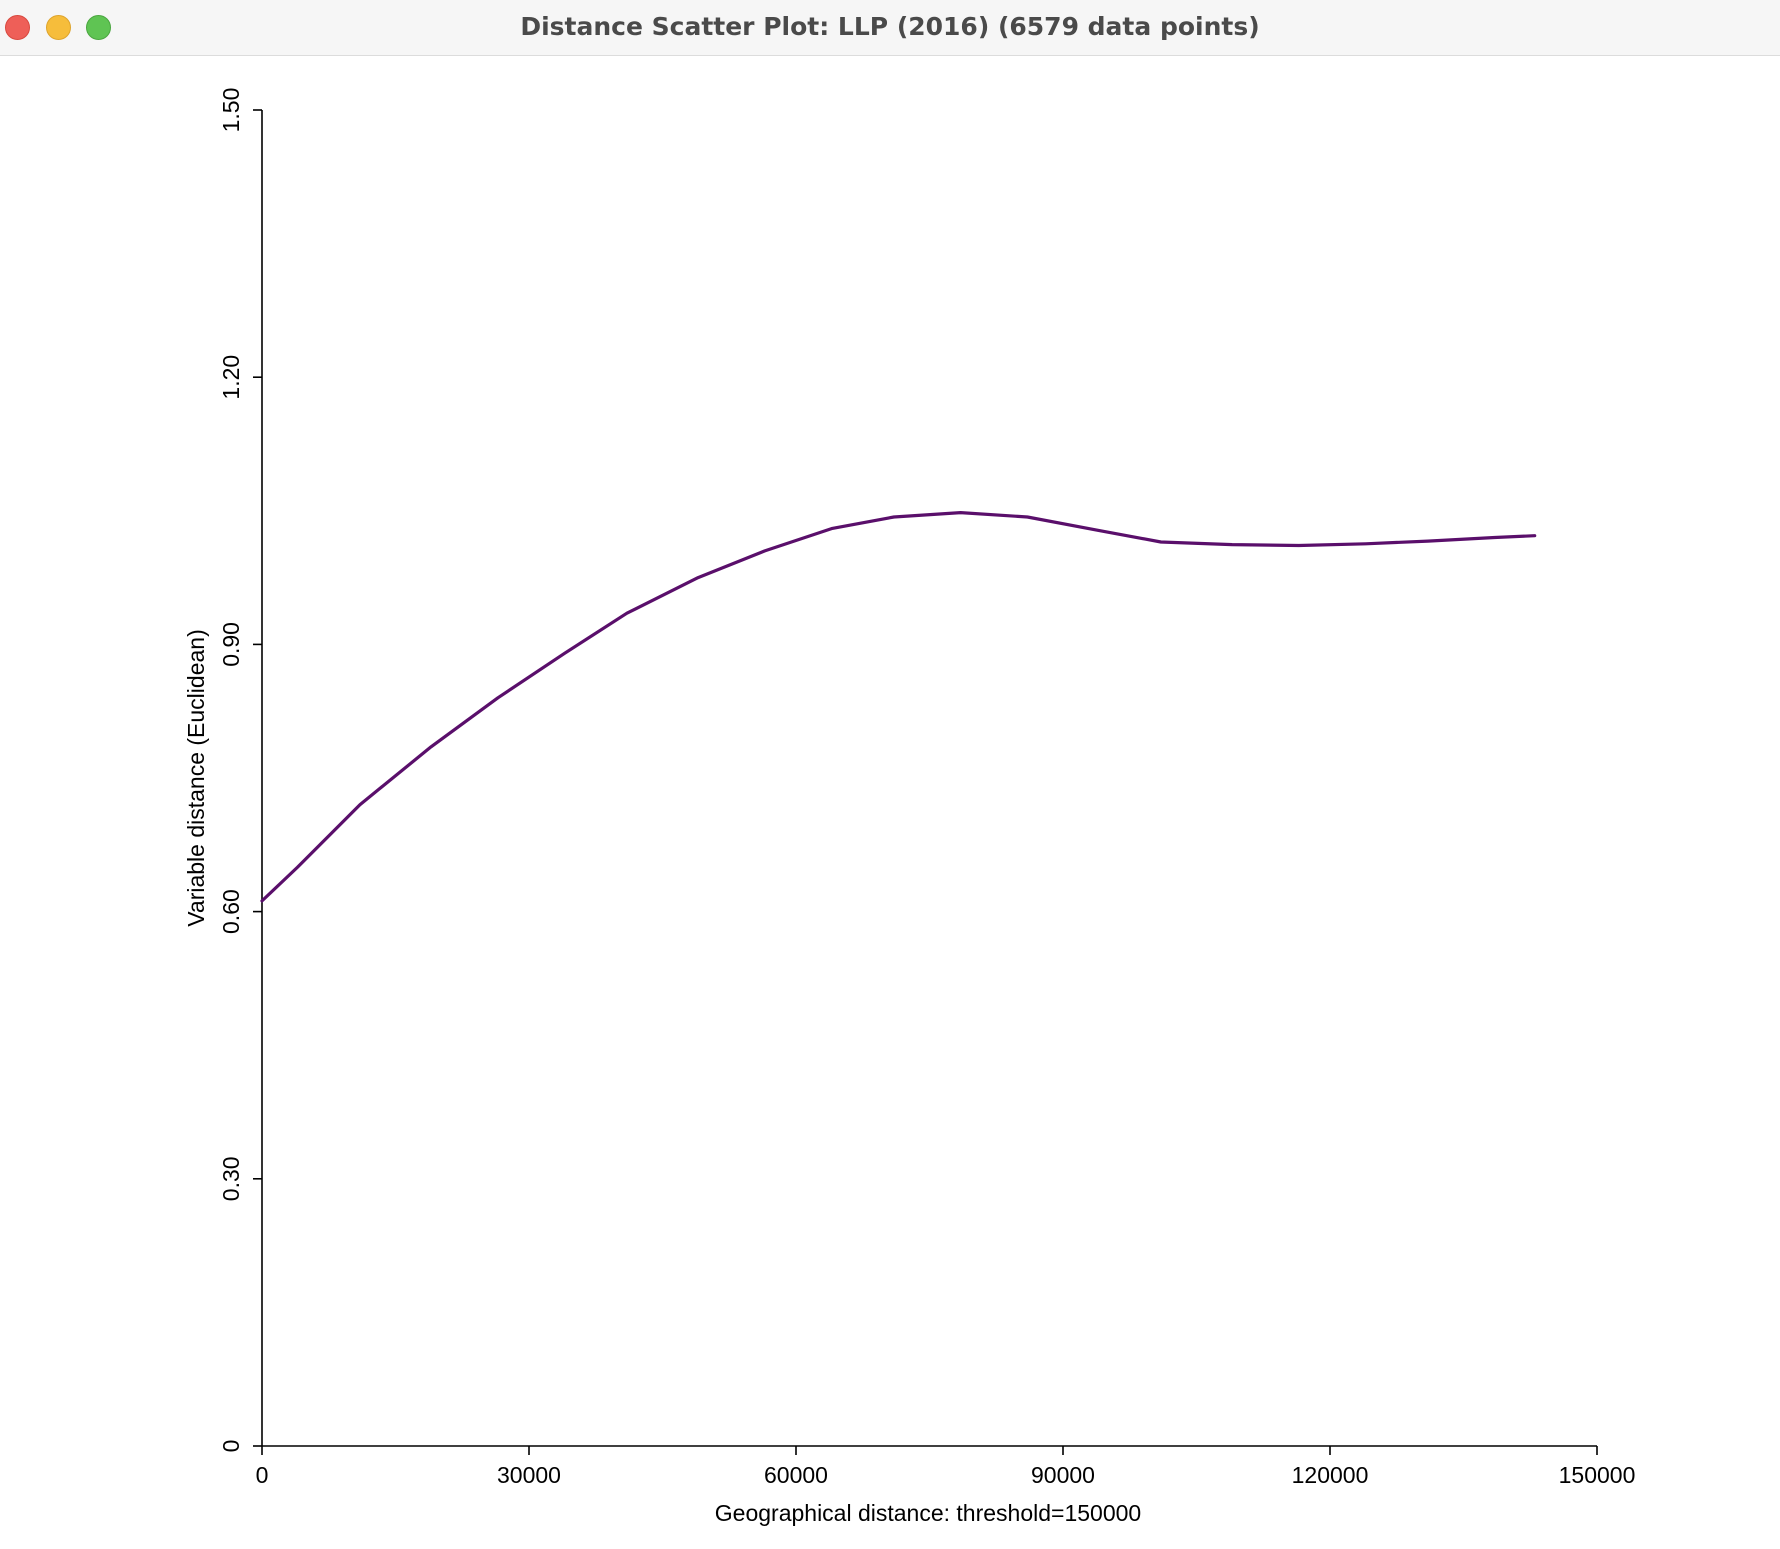  What do you see at coordinates (231, 377) in the screenshot?
I see `y-tick-label: 1.20` at bounding box center [231, 377].